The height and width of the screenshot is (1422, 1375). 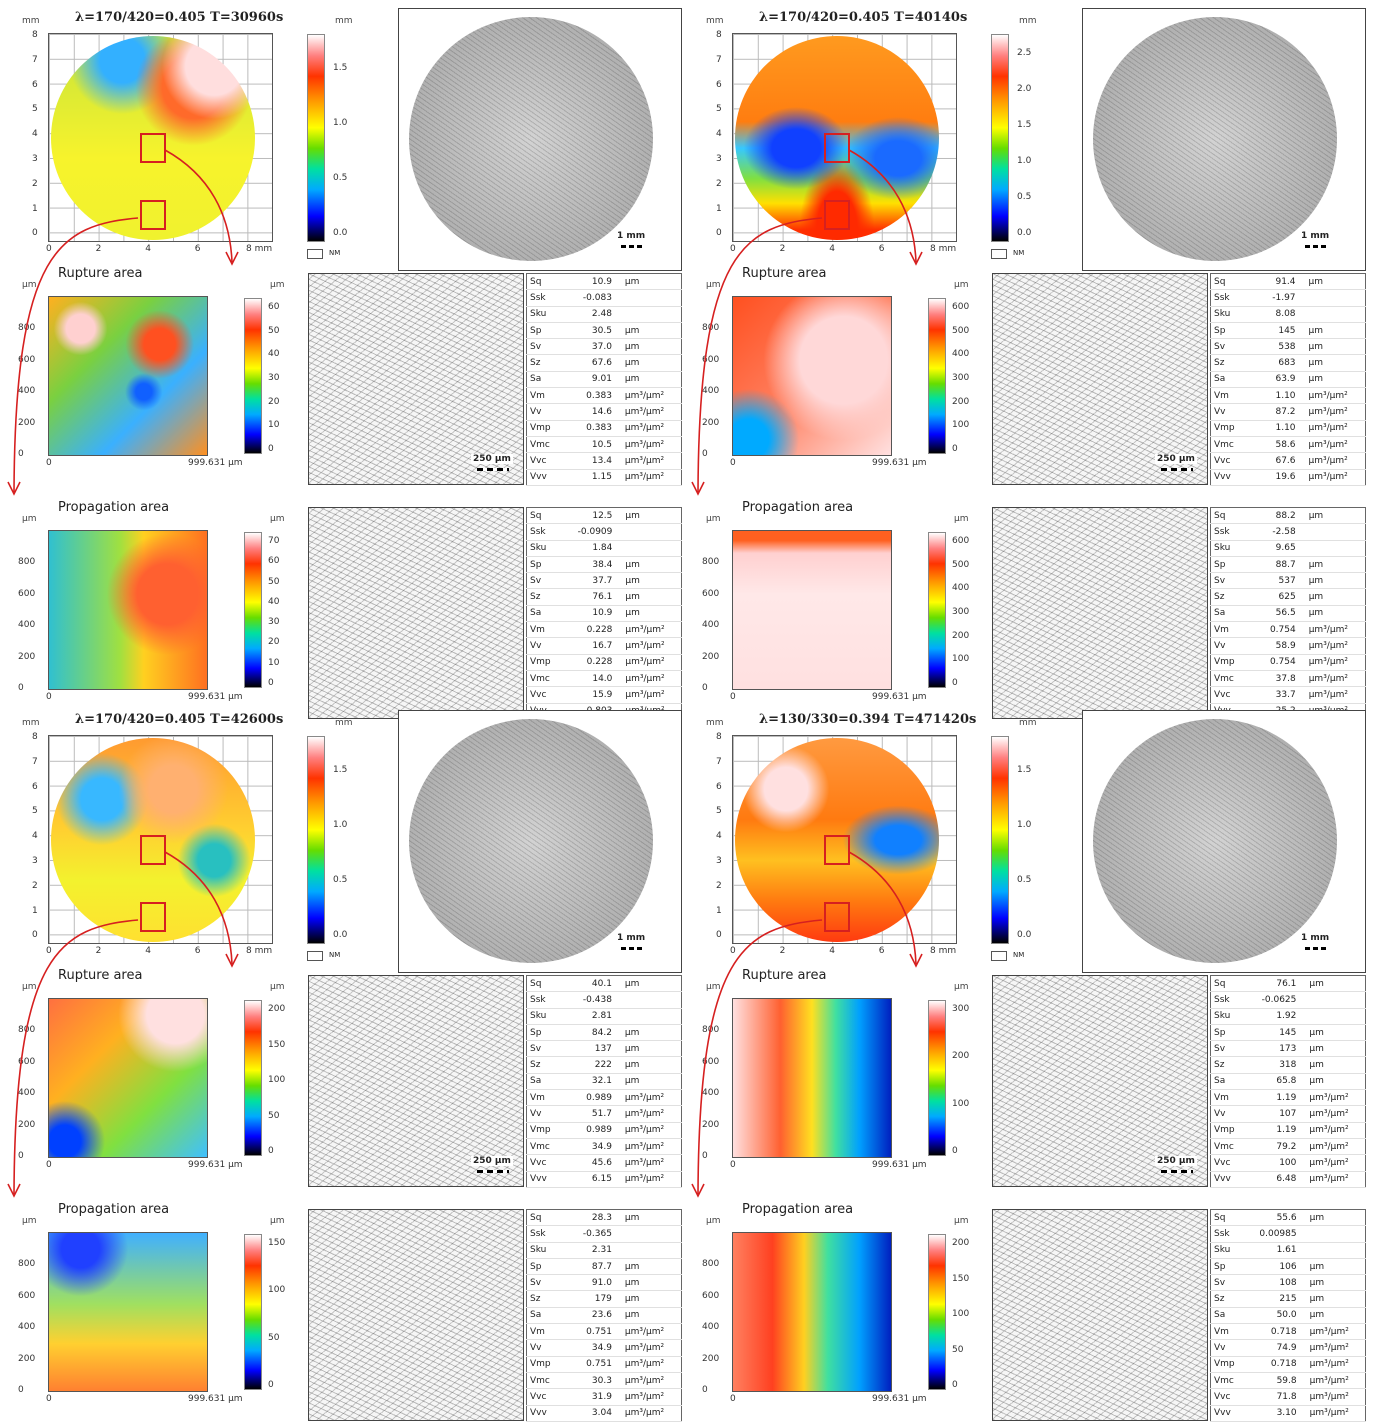 I want to click on roughness-row-sz: Sz 76.1 µm, so click(x=604, y=597).